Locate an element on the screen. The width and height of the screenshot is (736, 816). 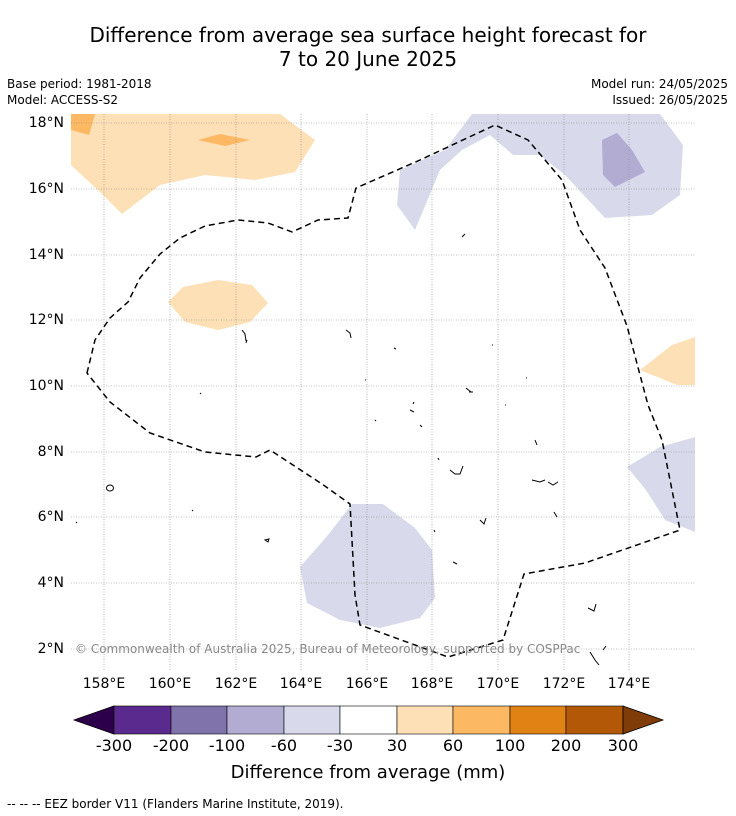
lat-label-16n: 16°N is located at coordinates (46, 189).